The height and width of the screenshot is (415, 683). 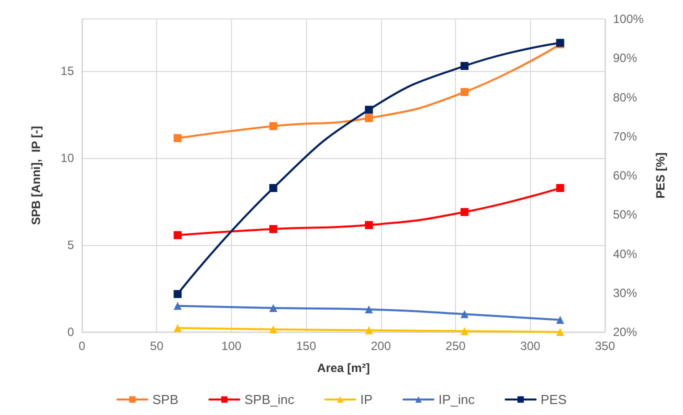 What do you see at coordinates (625, 97) in the screenshot?
I see `y2-tick-label: 80%` at bounding box center [625, 97].